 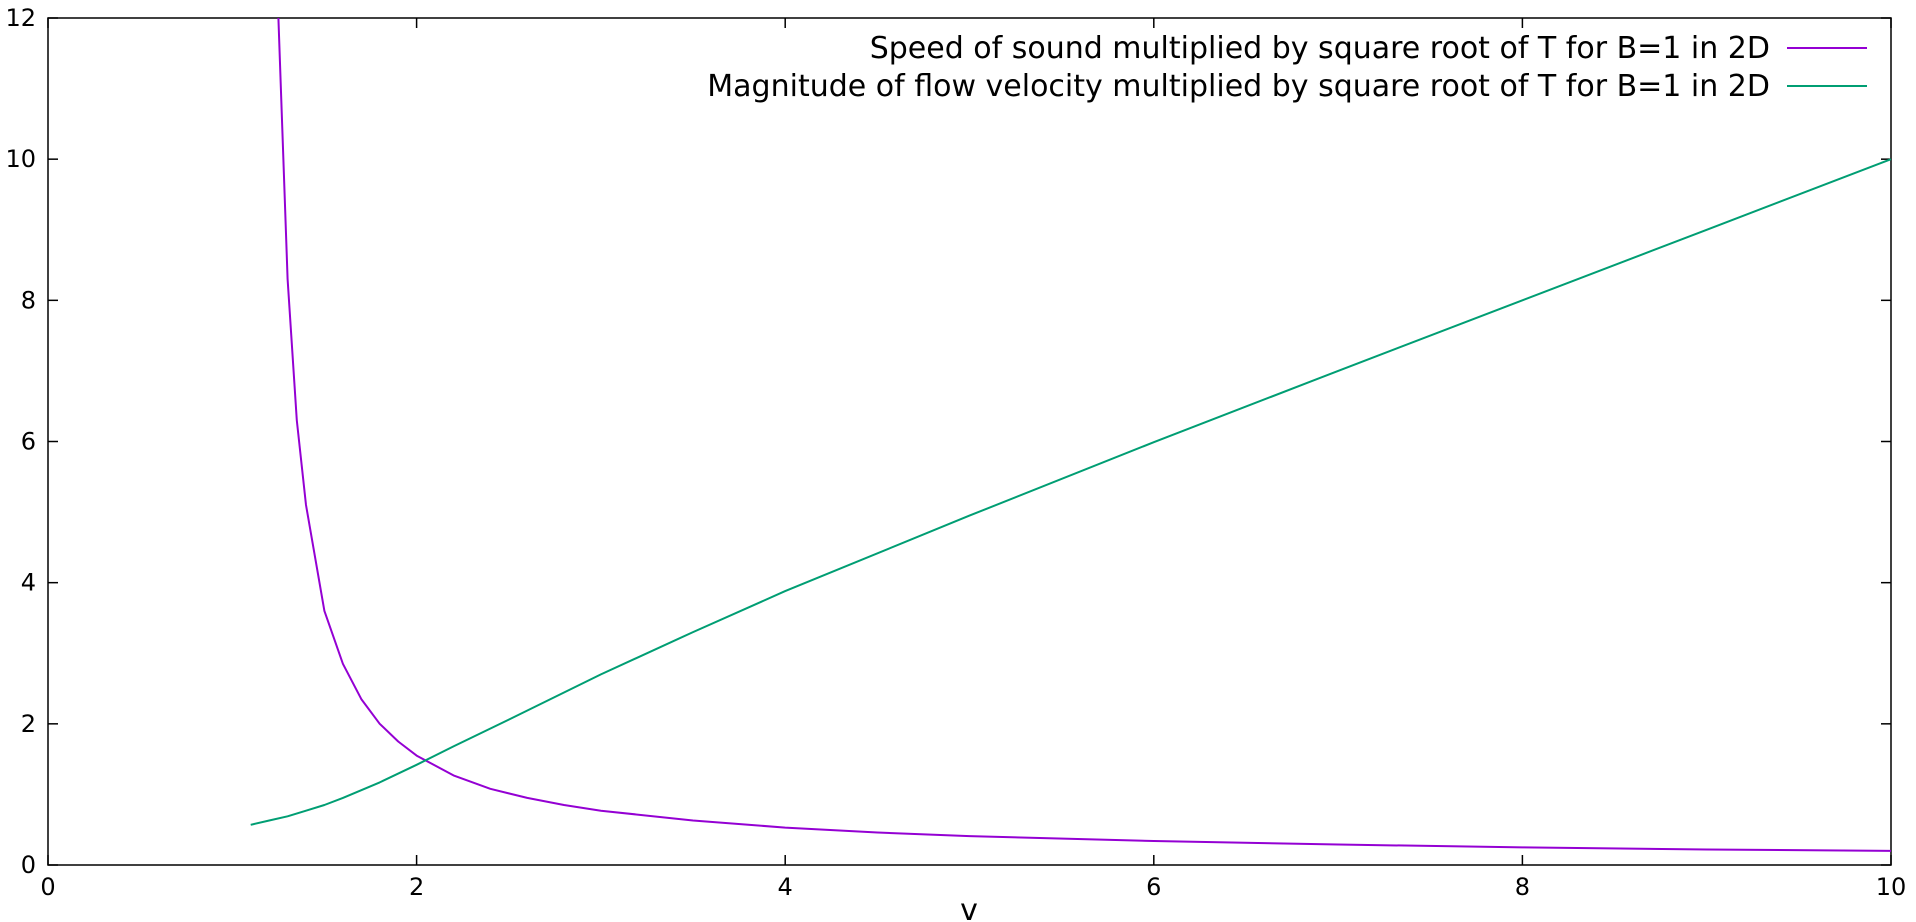 I want to click on y-tick-label: 0, so click(x=28, y=865).